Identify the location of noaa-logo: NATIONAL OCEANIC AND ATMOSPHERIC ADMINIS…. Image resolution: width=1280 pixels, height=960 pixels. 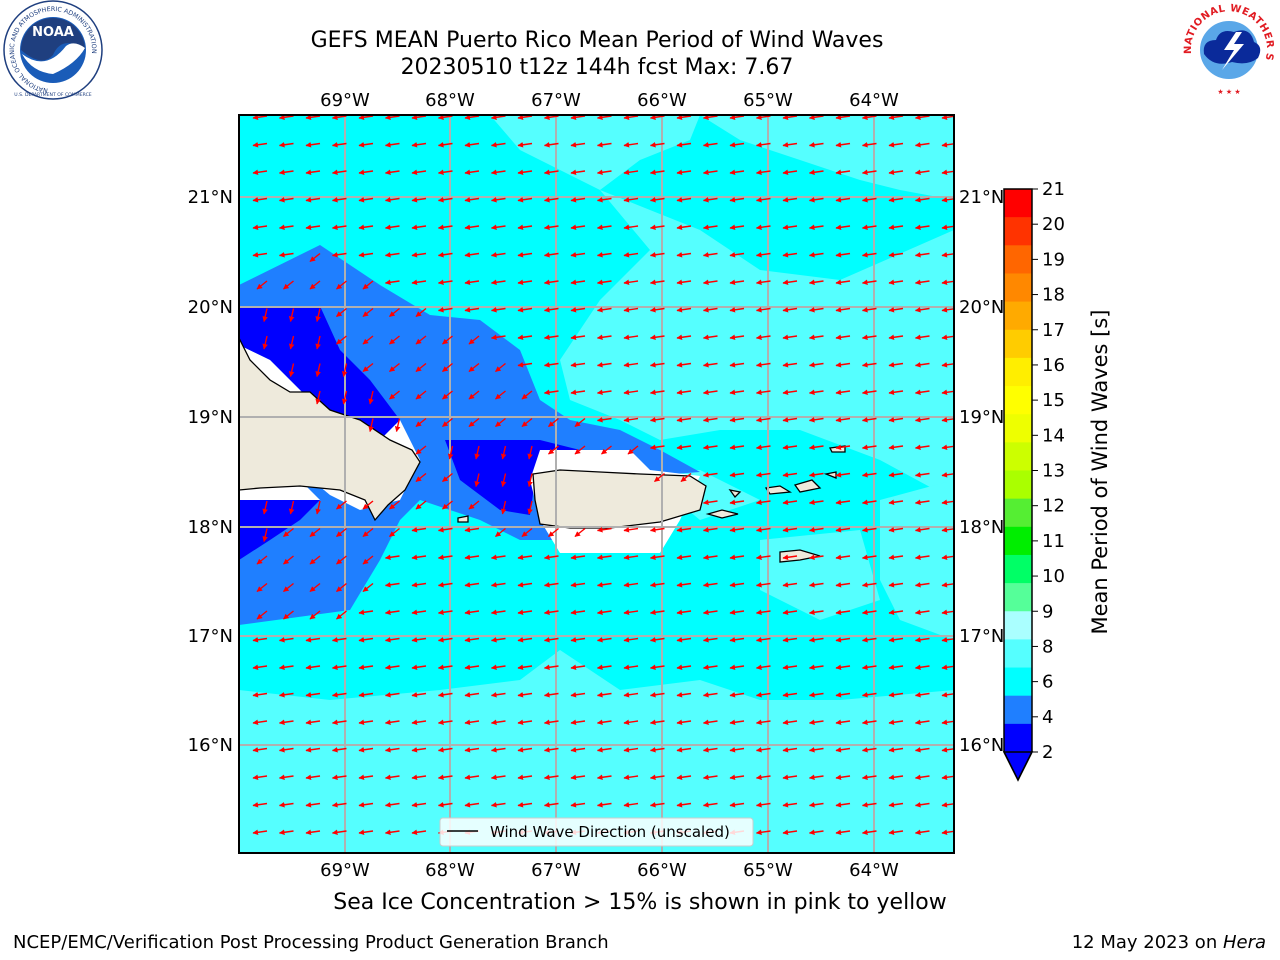
(53, 50).